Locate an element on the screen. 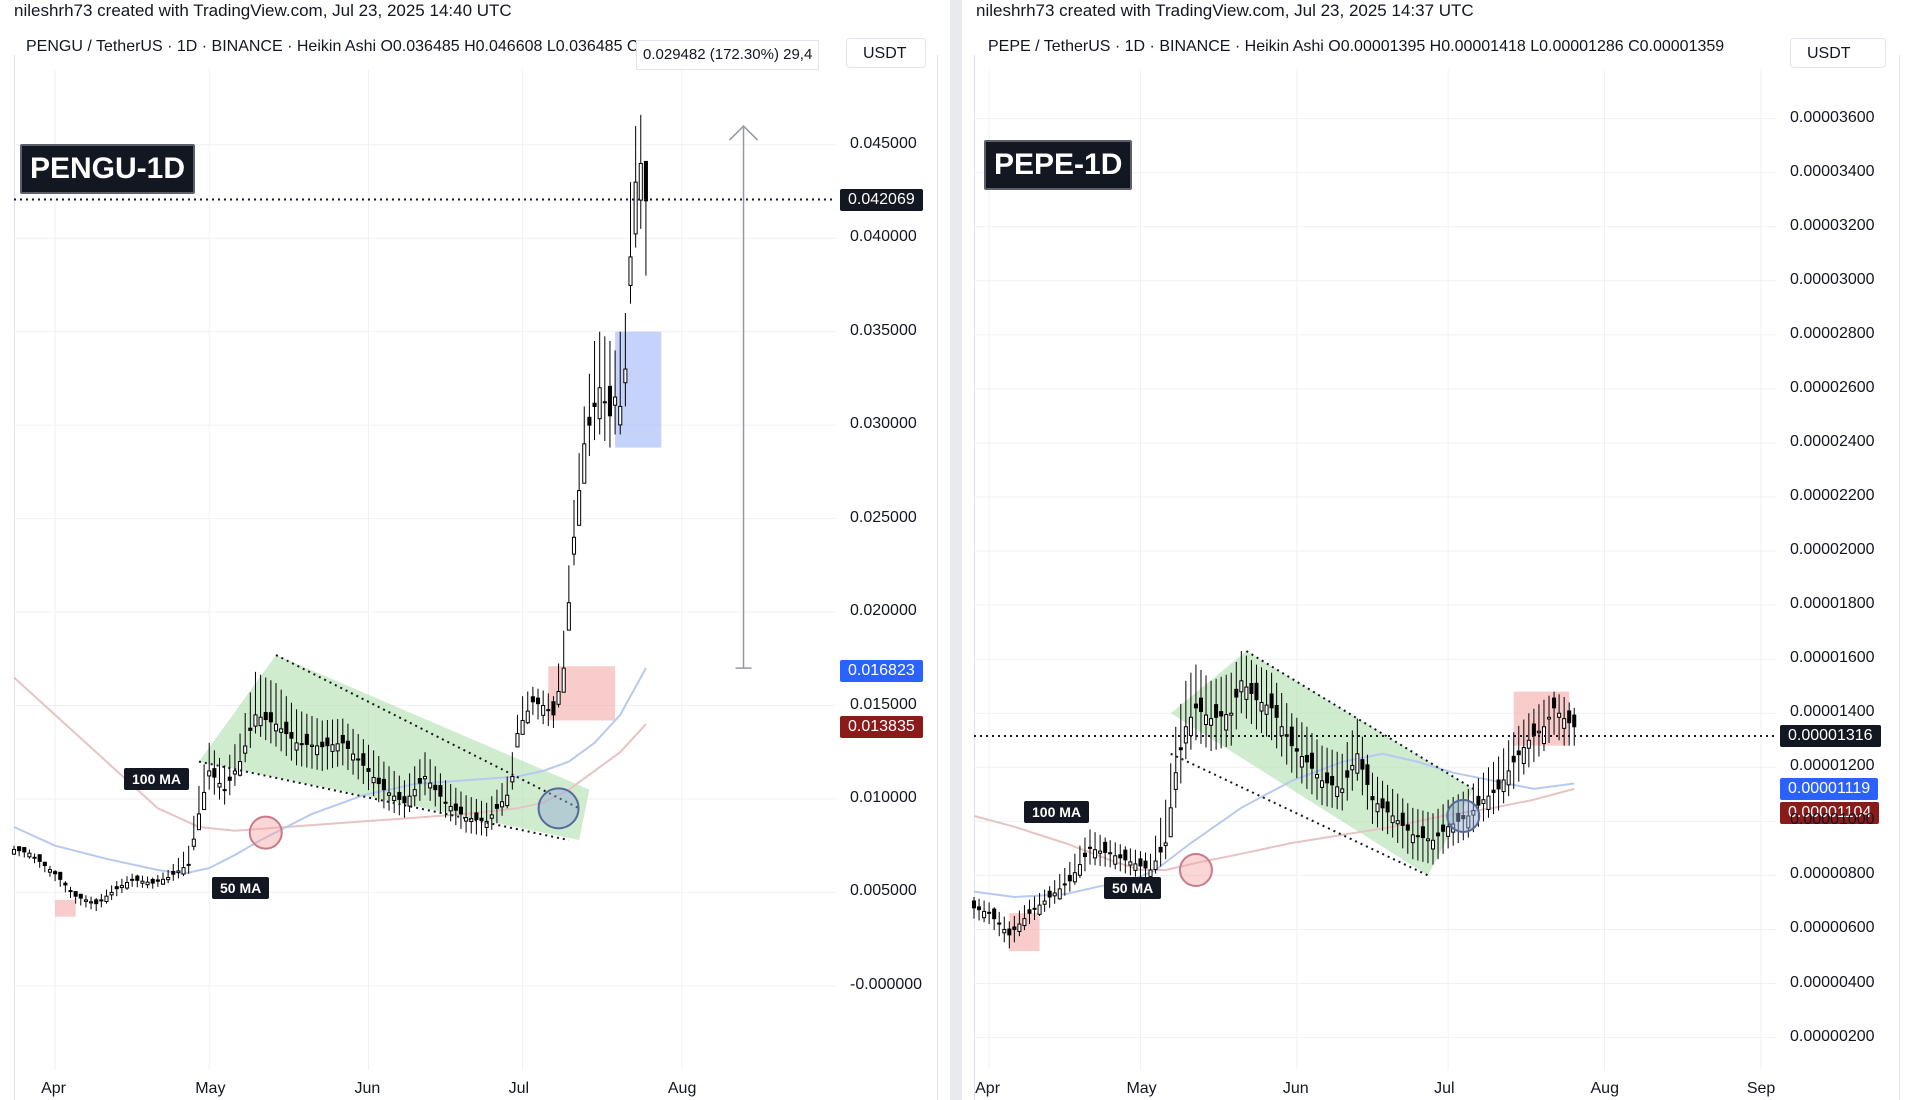 The width and height of the screenshot is (1910, 1100). x-tick-label: Aug is located at coordinates (682, 1088).